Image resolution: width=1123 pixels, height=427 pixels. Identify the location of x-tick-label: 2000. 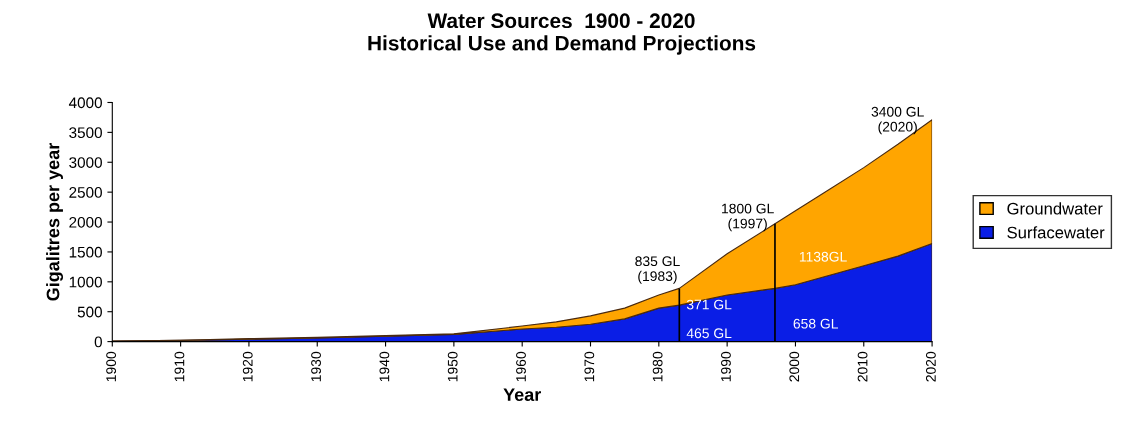
(794, 366).